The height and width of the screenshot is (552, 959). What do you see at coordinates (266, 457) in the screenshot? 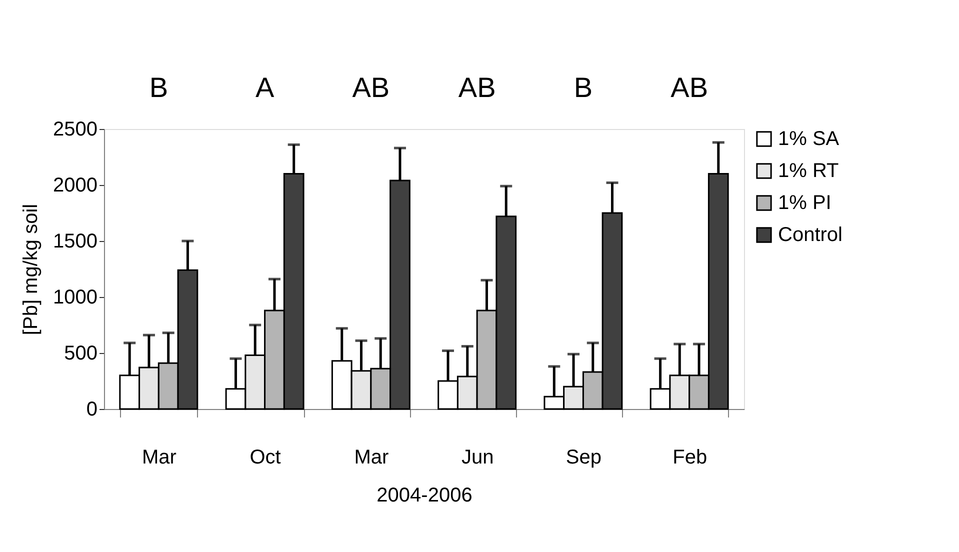
I see `x-tick-label: Oct` at bounding box center [266, 457].